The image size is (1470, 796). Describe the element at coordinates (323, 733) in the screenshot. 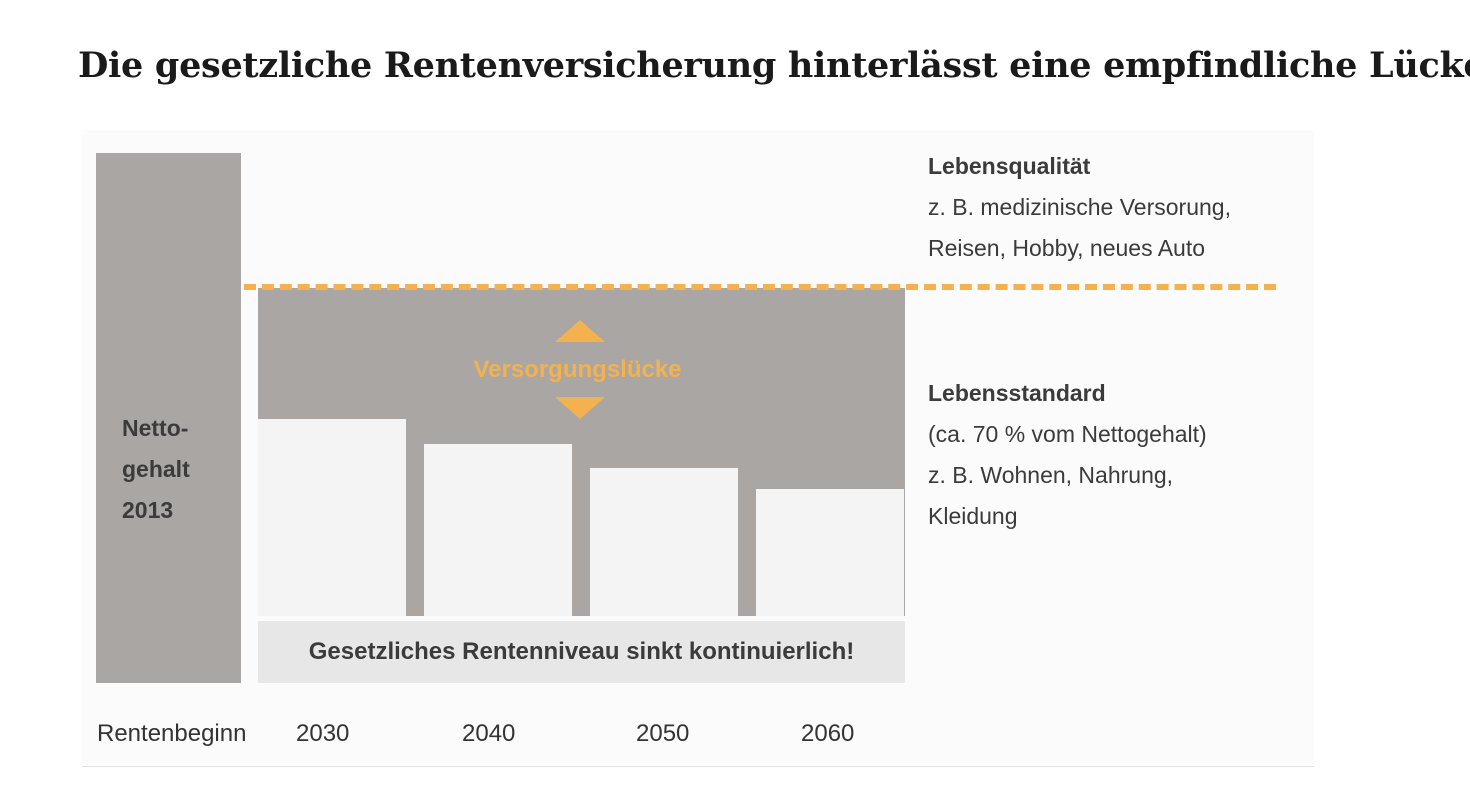

I see `x-tick-label: 2030` at that location.